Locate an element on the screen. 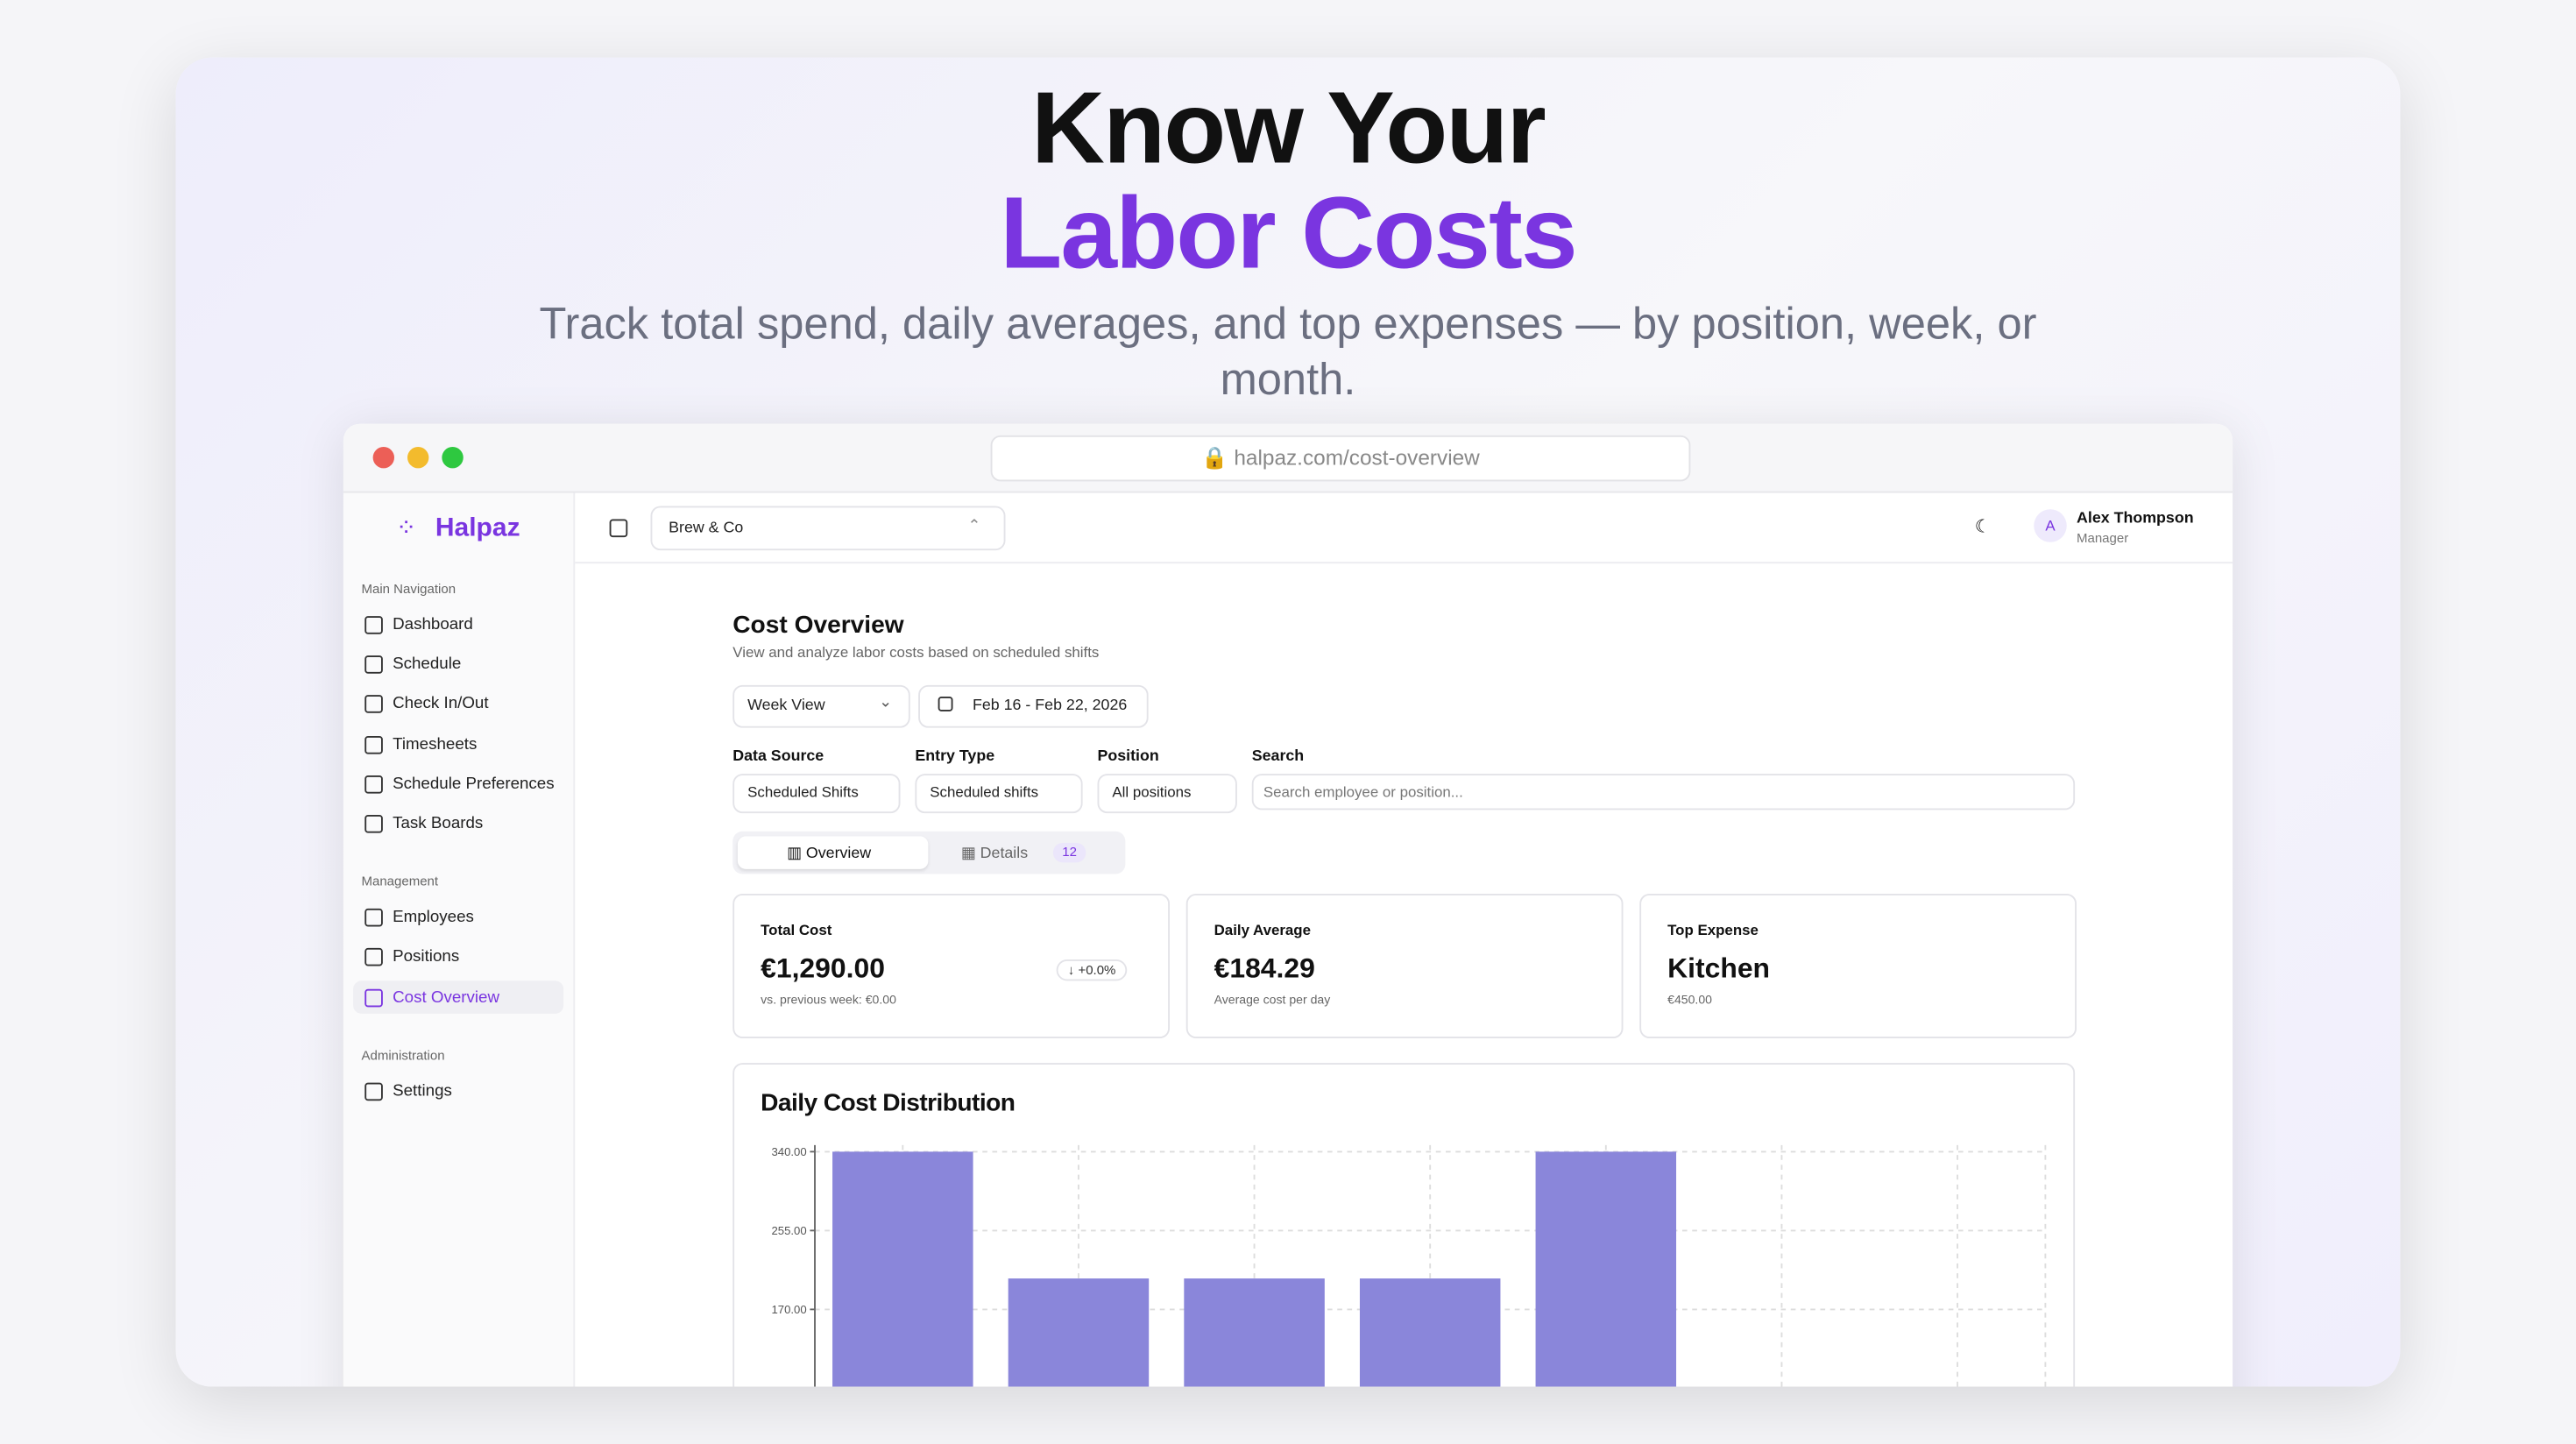 Image resolution: width=2576 pixels, height=1444 pixels. nav-item: Settings is located at coordinates (422, 1091).